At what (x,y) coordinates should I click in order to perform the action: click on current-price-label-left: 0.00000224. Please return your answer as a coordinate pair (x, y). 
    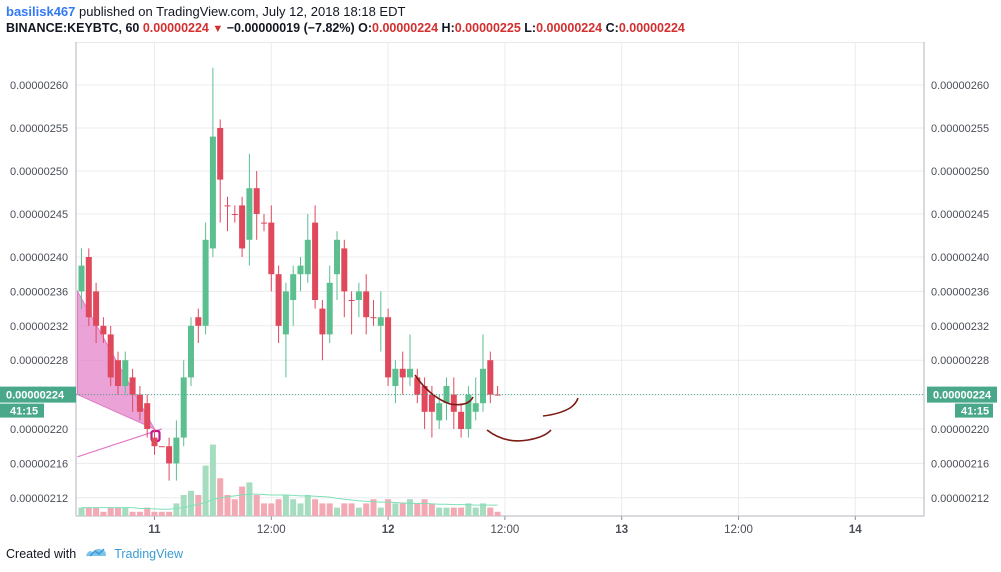
    Looking at the image, I should click on (35, 396).